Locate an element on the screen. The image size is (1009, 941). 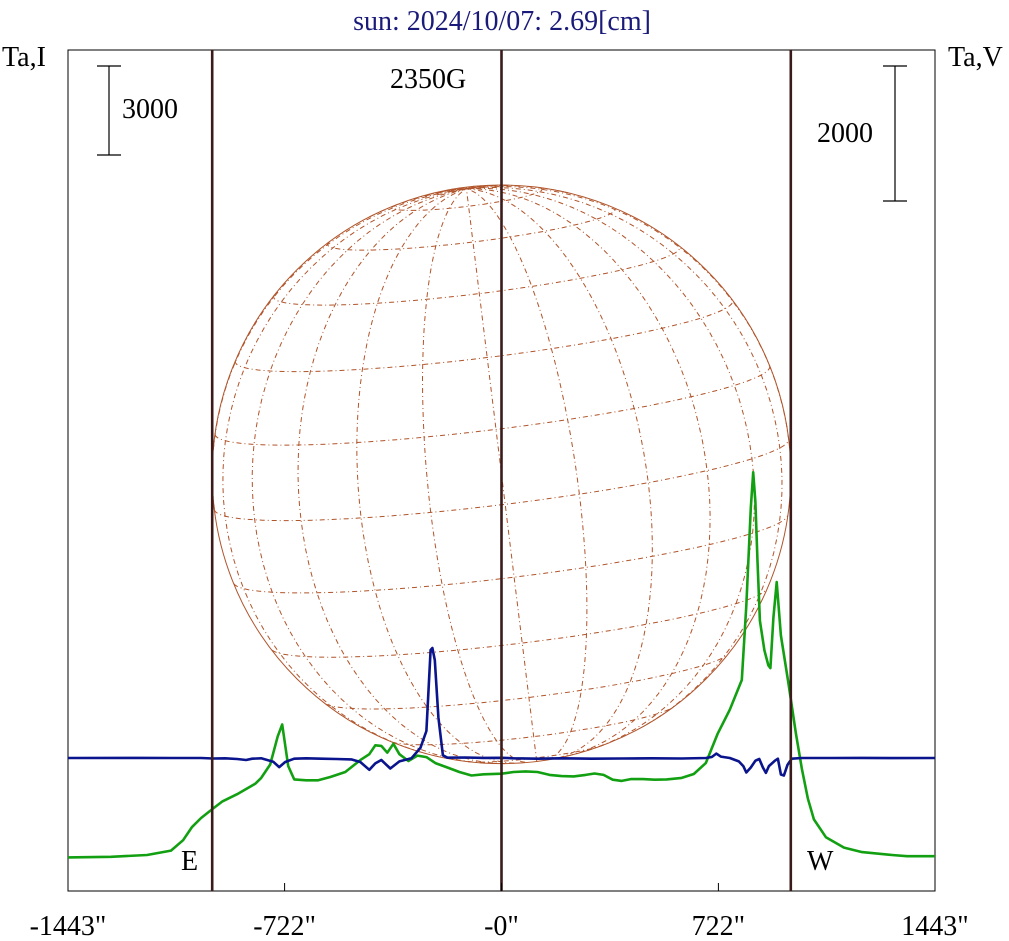
x-tick-label: 722" is located at coordinates (718, 926).